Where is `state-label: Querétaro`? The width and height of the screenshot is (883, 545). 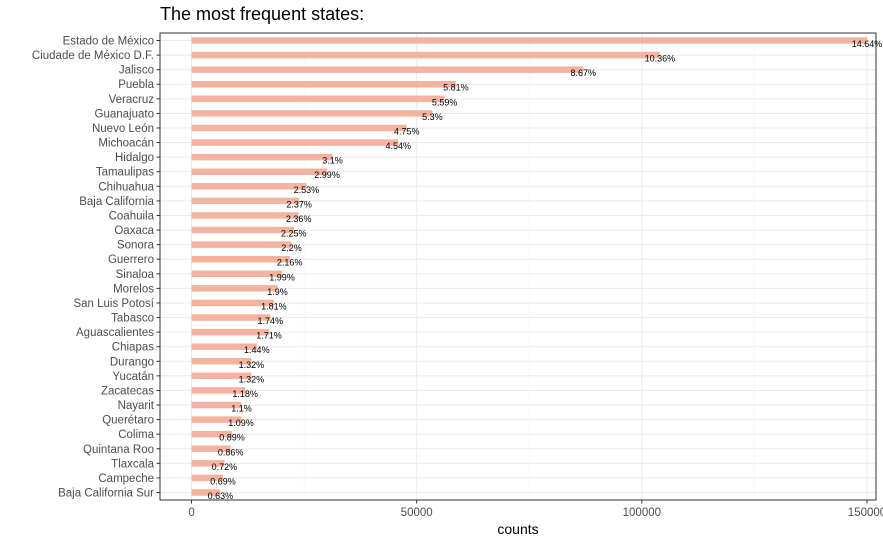
state-label: Querétaro is located at coordinates (128, 421).